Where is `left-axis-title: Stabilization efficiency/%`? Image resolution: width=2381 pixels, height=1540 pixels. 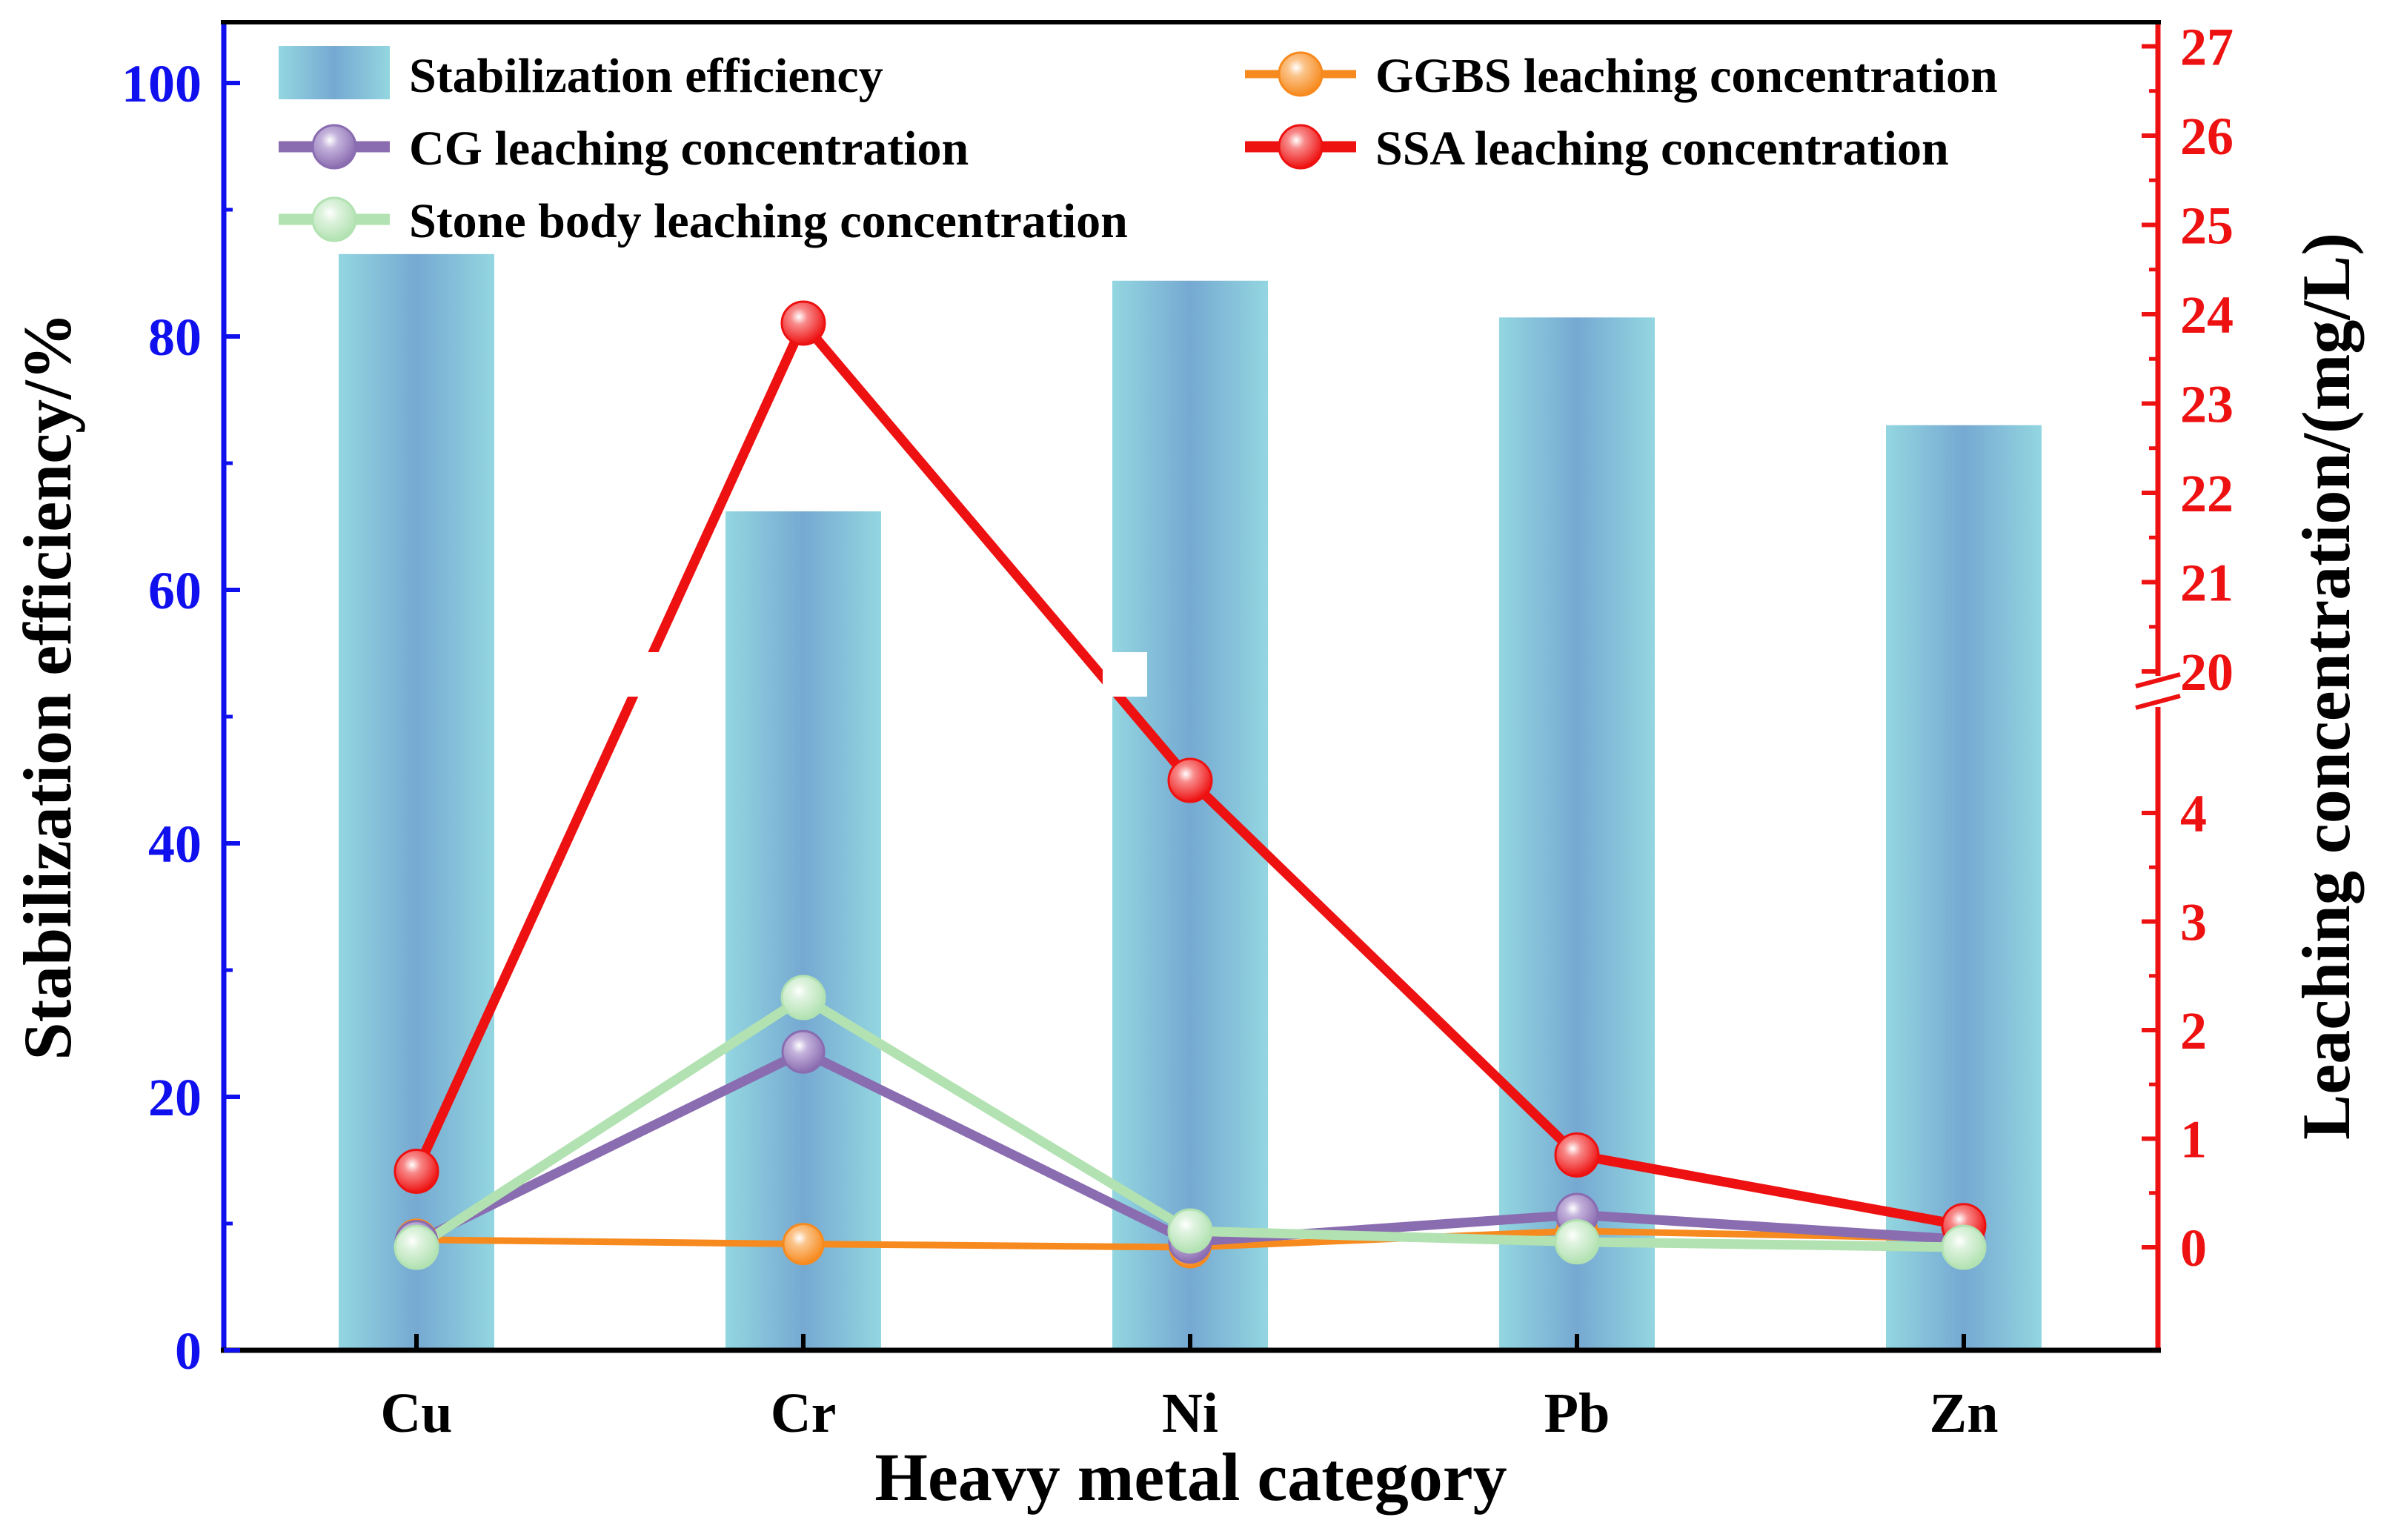
left-axis-title: Stabilization efficiency/% is located at coordinates (47, 686).